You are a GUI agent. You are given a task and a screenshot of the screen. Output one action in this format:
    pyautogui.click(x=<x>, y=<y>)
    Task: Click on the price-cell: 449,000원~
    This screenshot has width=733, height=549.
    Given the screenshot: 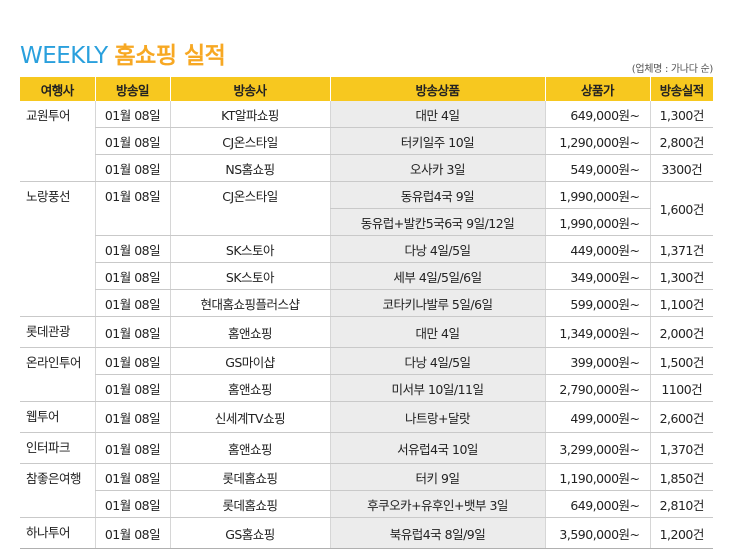 What is the action you would take?
    pyautogui.click(x=597, y=249)
    